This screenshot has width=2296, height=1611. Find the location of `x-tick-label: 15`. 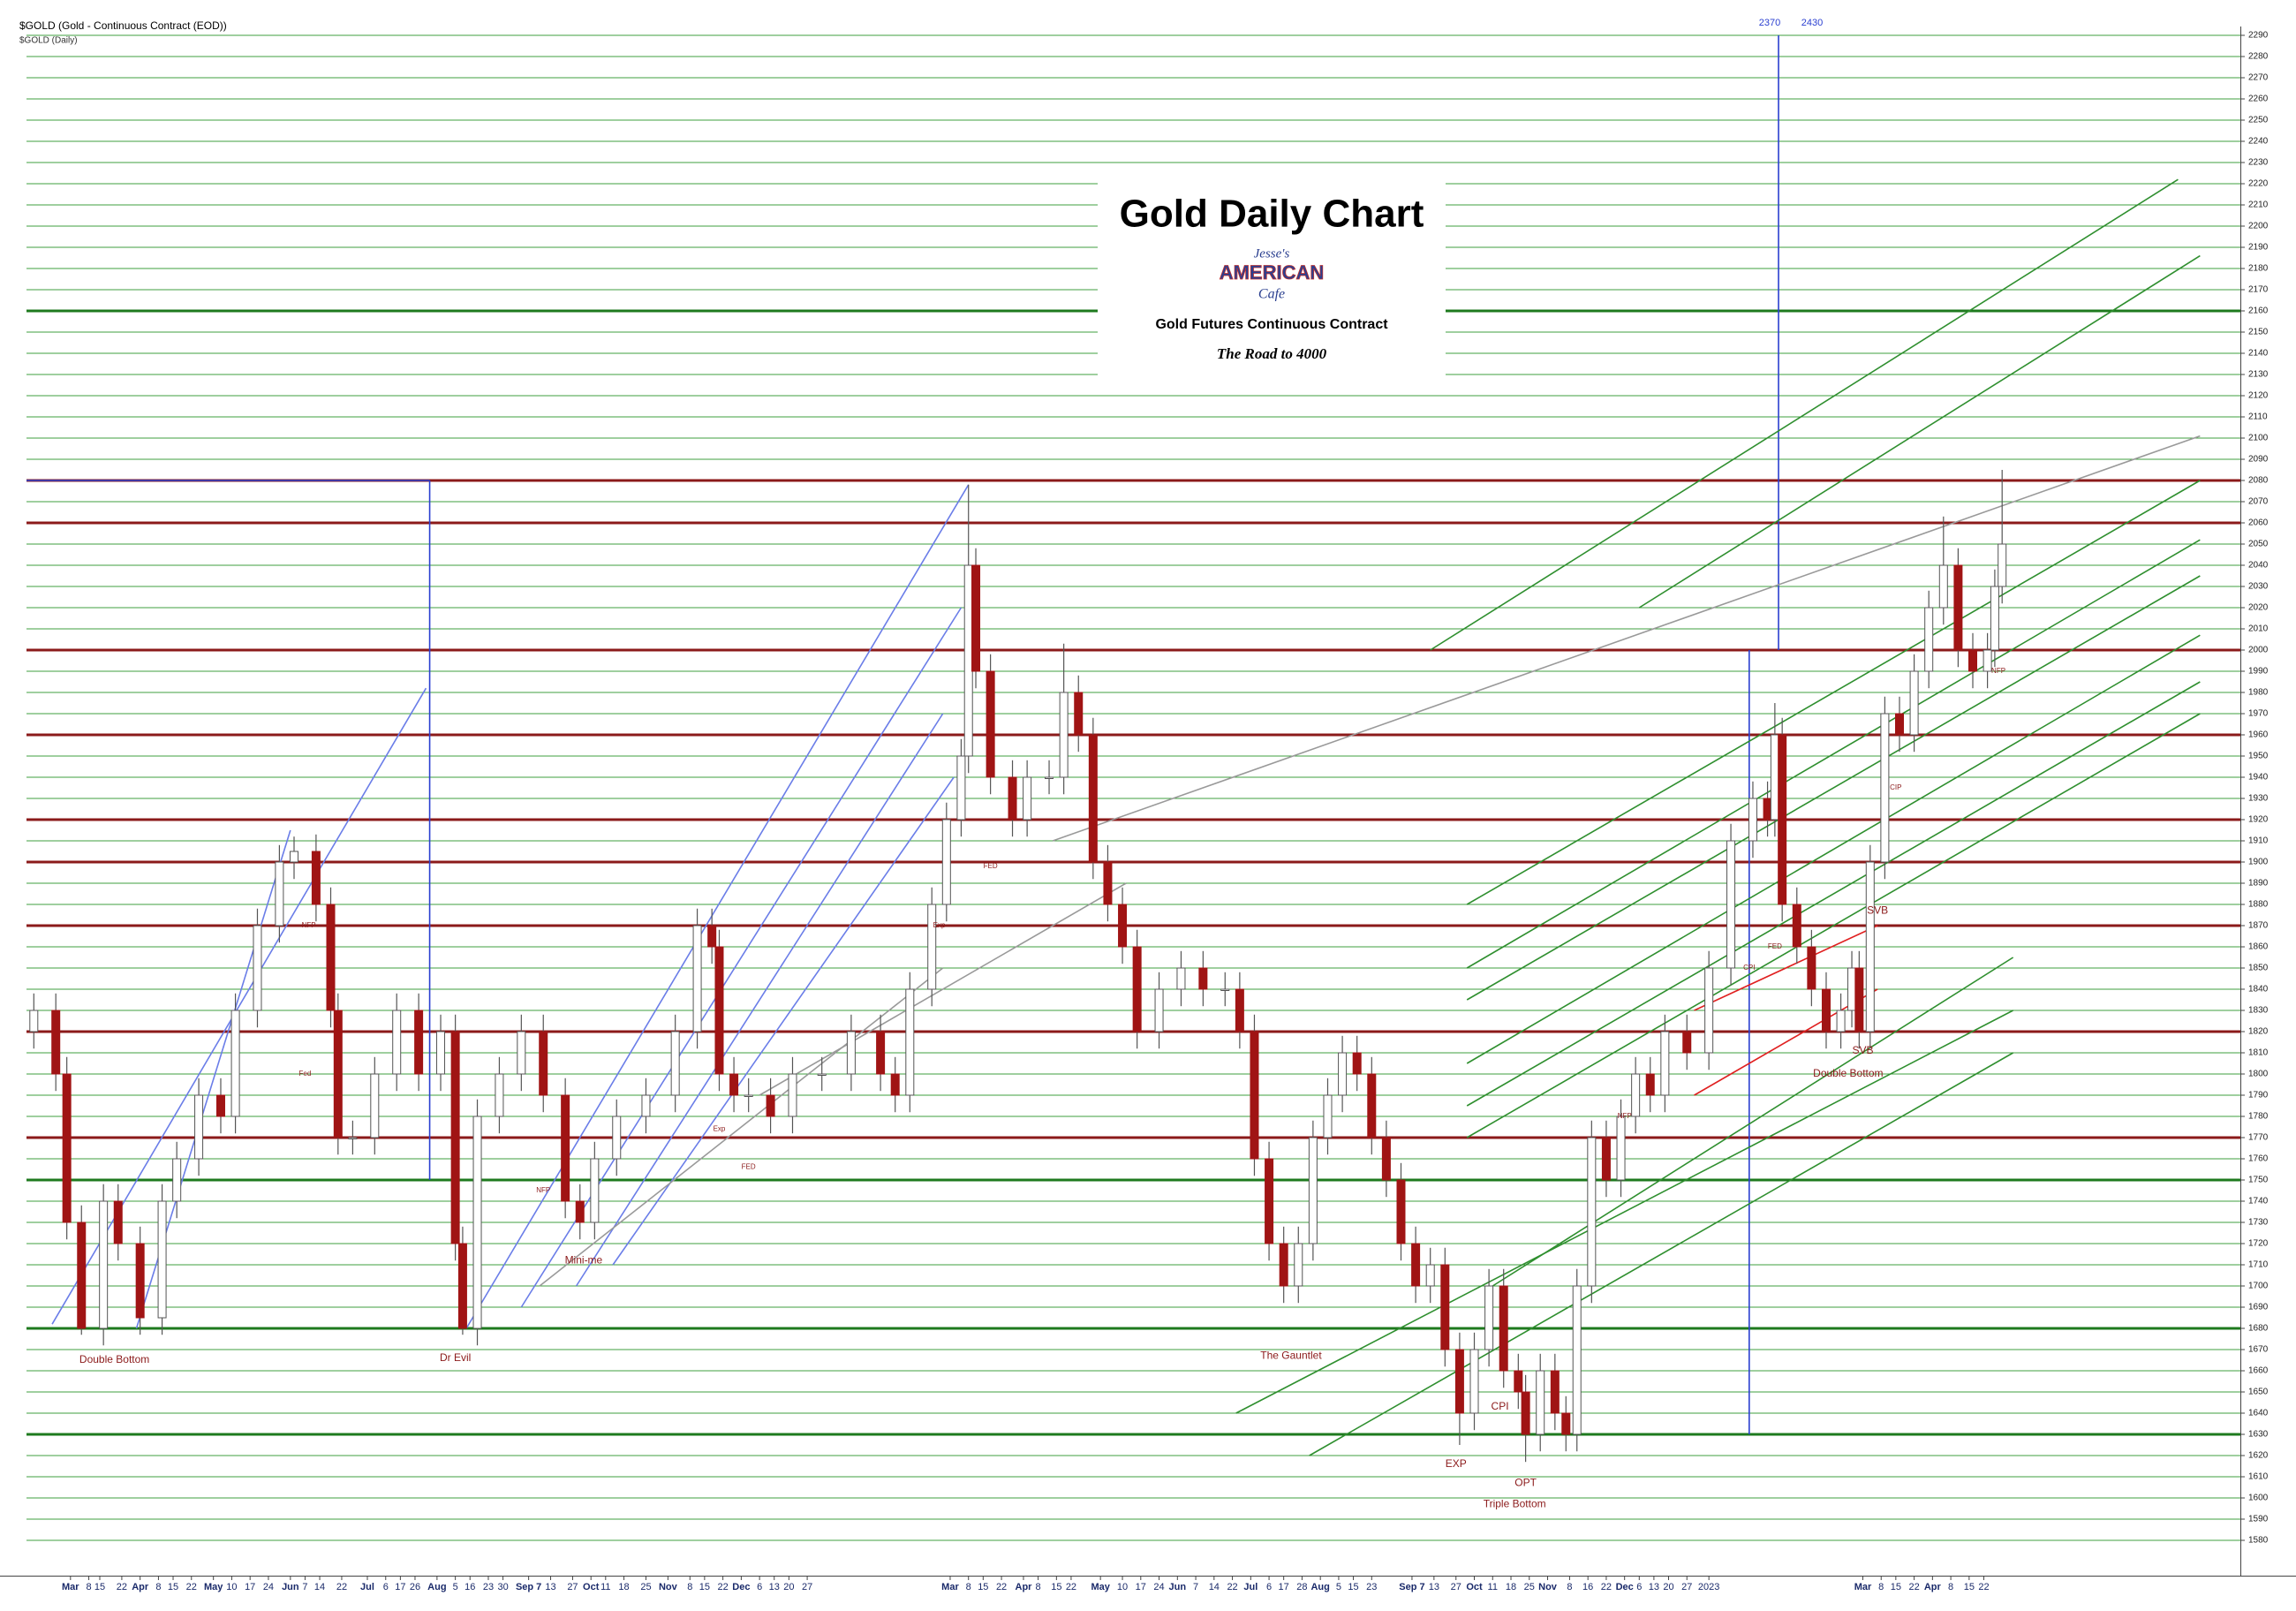

x-tick-label: 15 is located at coordinates (1969, 1587).